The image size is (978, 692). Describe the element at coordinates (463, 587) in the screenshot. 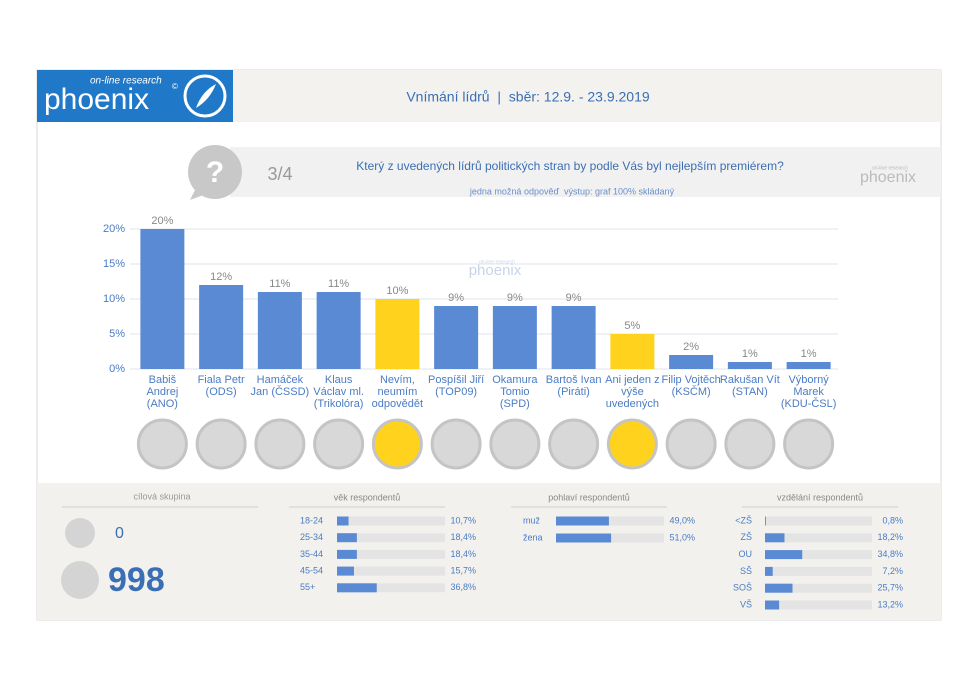

I see `value-label: 36,8%` at that location.